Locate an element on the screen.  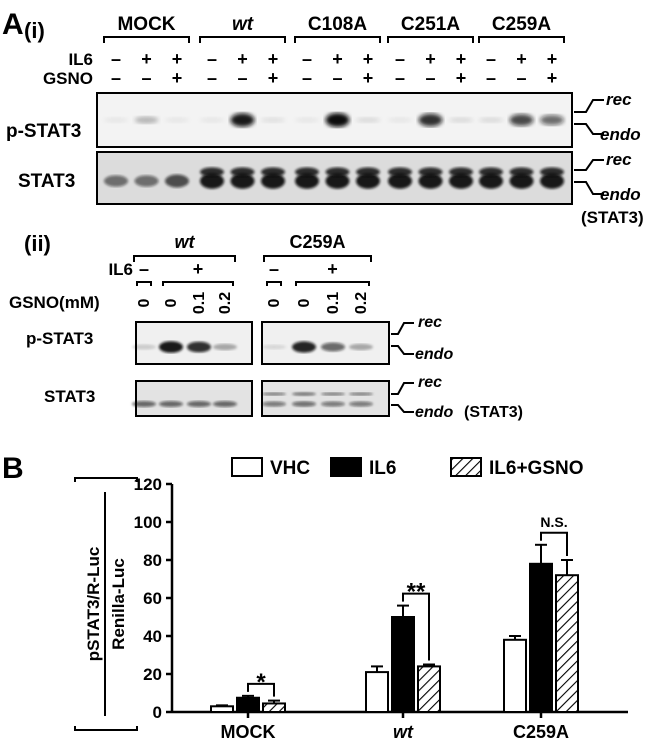
rec-endo-callout-blot2: rec endo (STAT3) is located at coordinates (609, 188).